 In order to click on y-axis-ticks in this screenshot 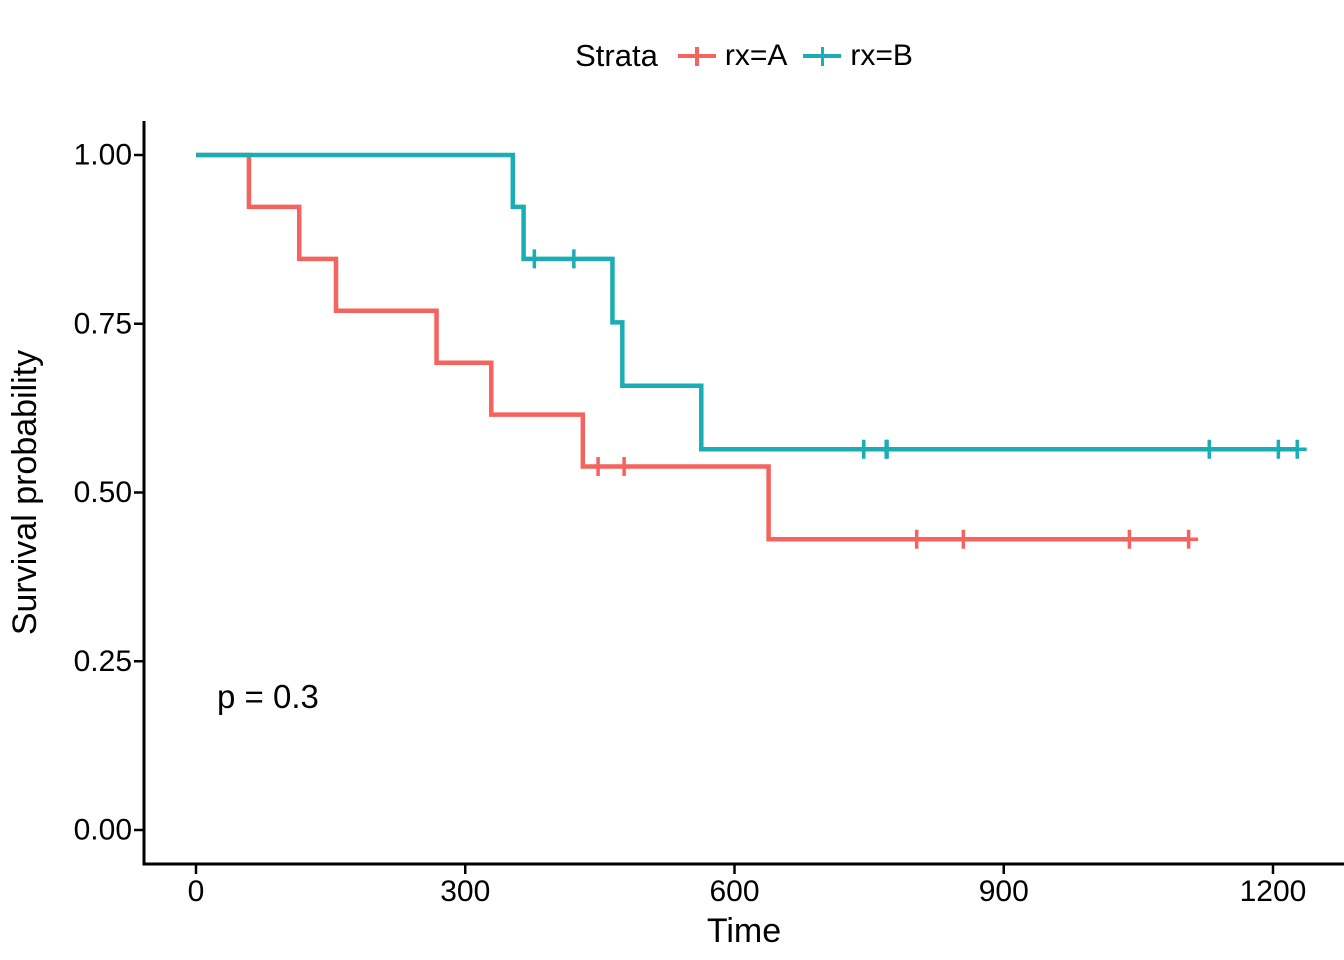, I will do `click(138, 492)`.